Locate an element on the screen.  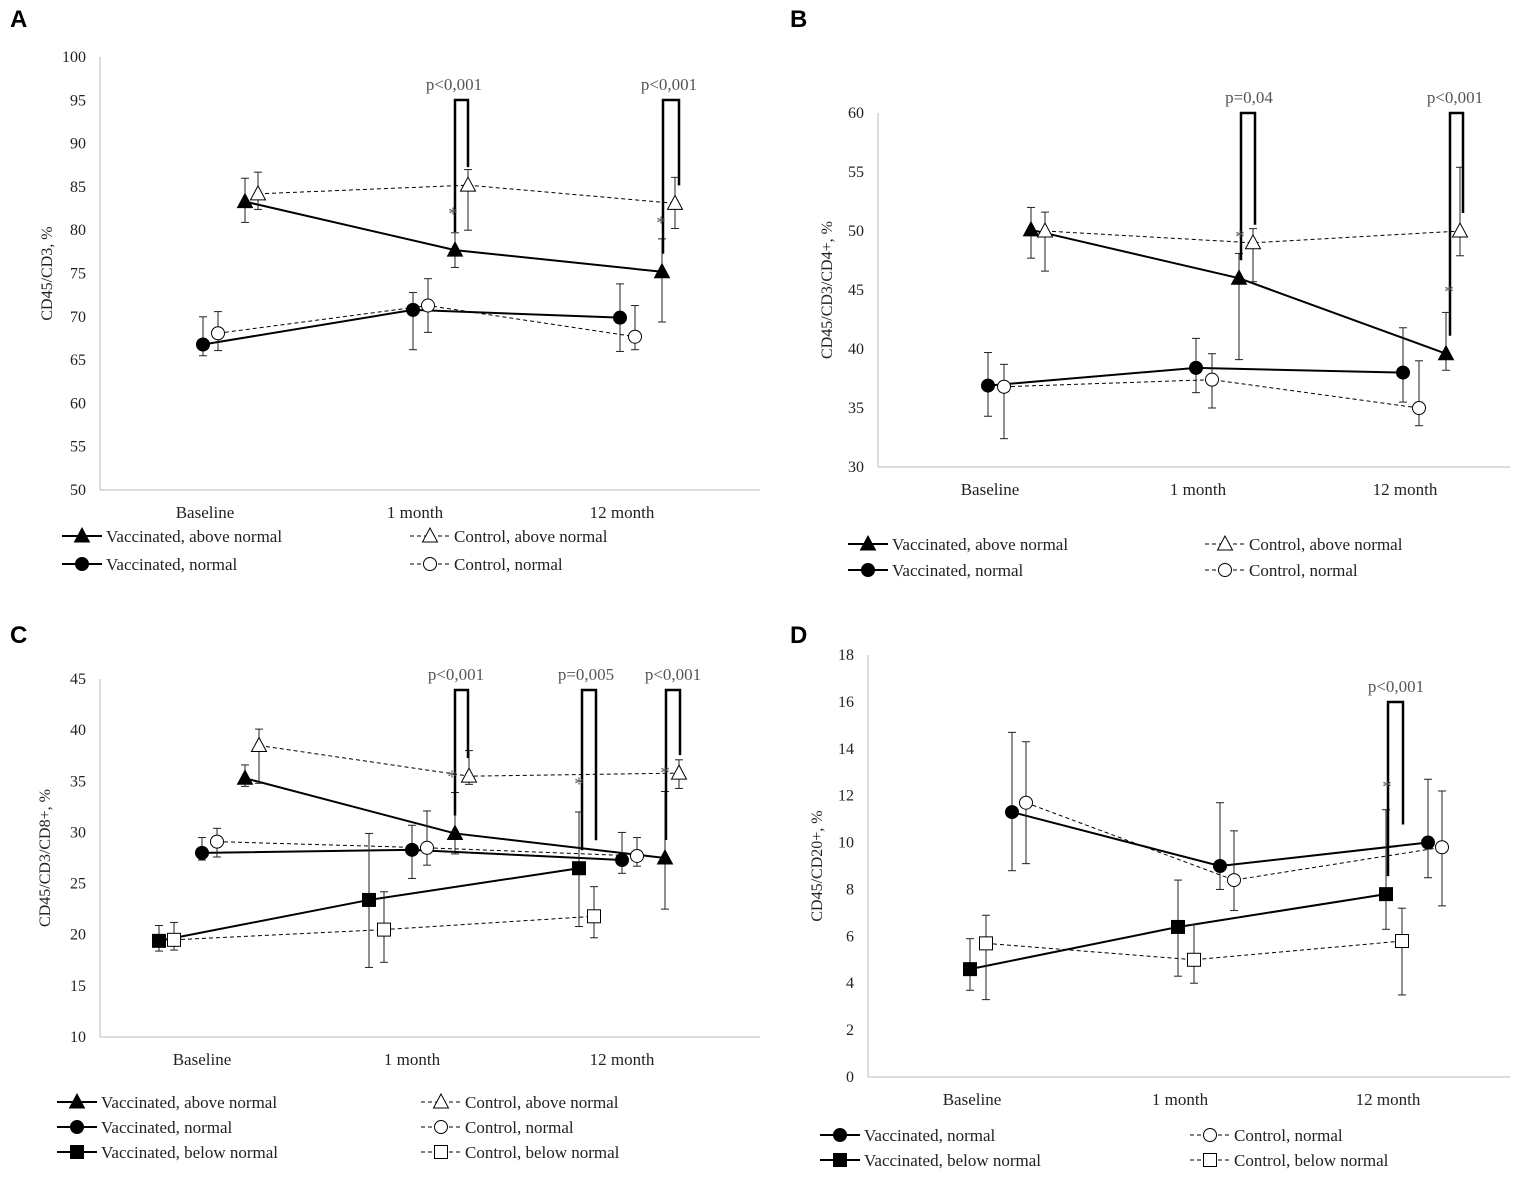
p-value-label-b: p<0,001 is located at coordinates (1455, 97).